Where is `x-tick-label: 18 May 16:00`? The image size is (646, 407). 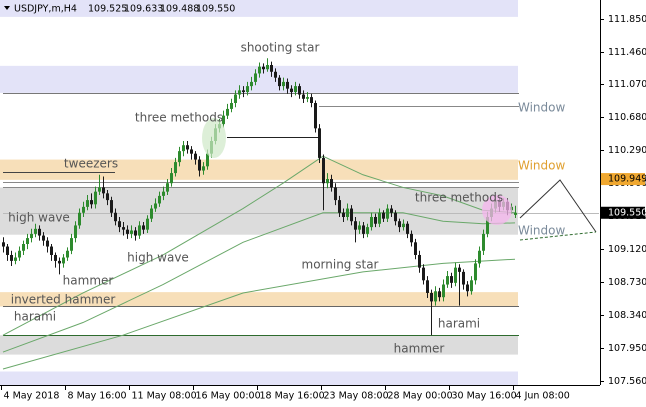 x-tick-label: 18 May 16:00 is located at coordinates (292, 396).